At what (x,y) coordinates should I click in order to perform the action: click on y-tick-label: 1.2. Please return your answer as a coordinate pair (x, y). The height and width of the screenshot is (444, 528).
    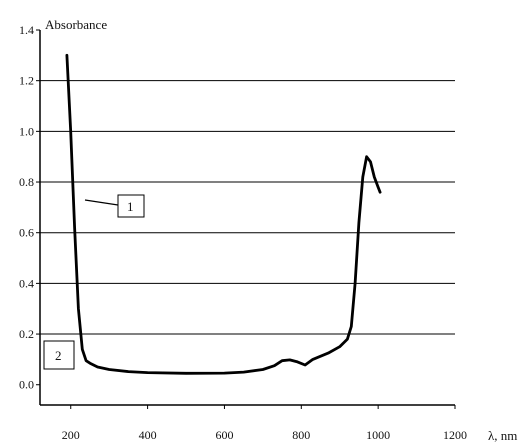
    Looking at the image, I should click on (26, 81).